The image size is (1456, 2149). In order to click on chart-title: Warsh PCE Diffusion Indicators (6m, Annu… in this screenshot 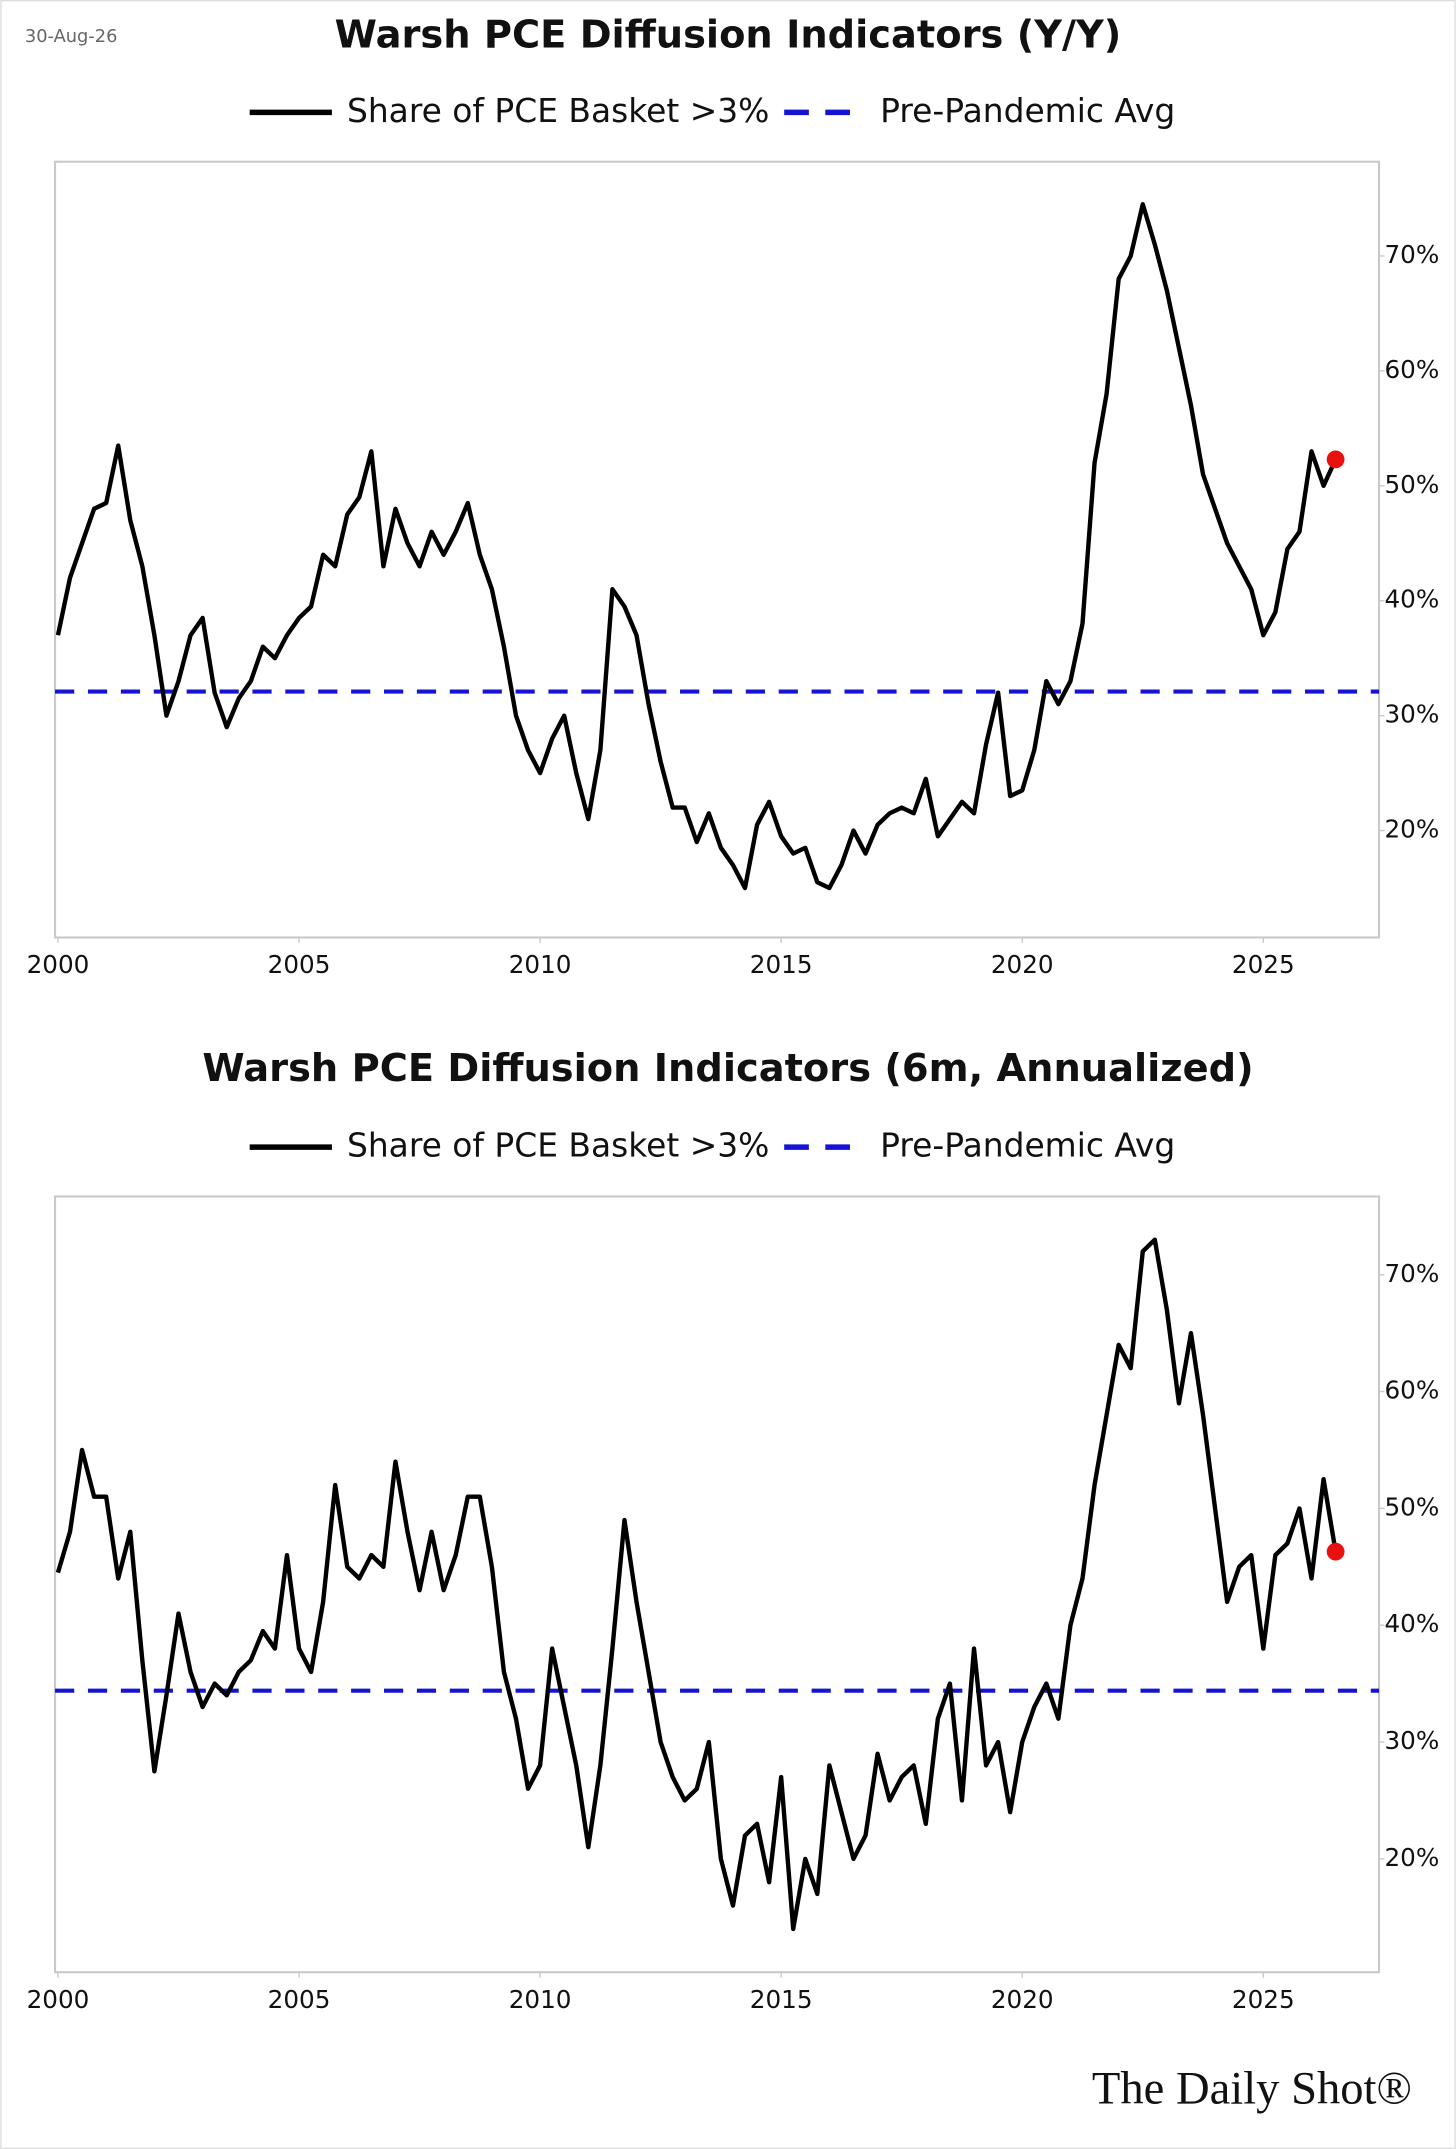, I will do `click(727, 1068)`.